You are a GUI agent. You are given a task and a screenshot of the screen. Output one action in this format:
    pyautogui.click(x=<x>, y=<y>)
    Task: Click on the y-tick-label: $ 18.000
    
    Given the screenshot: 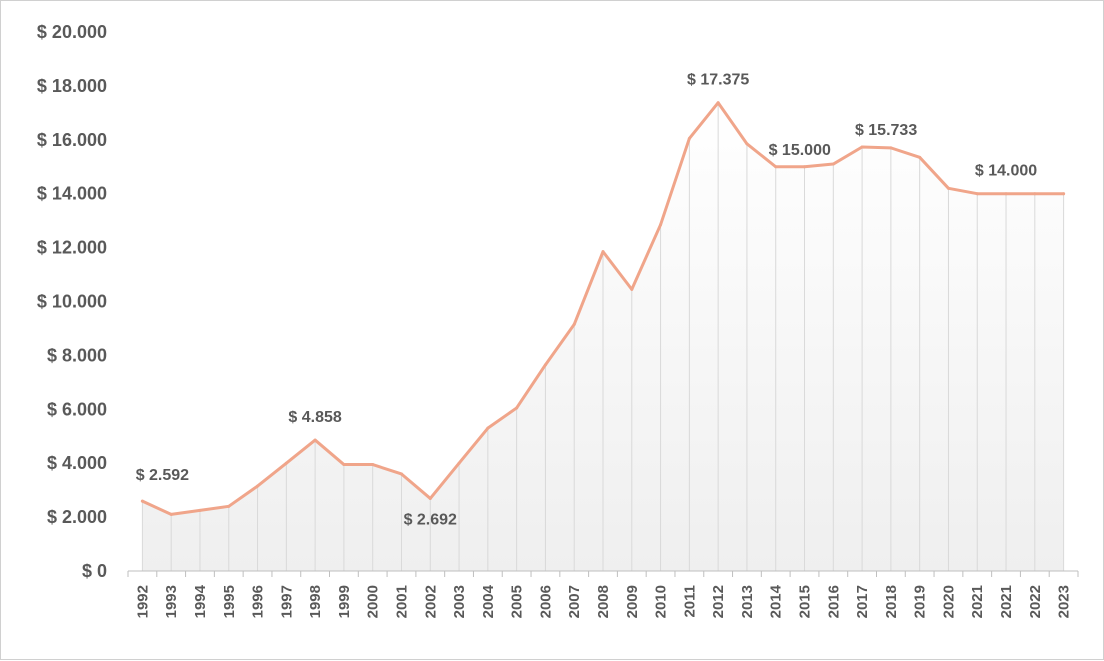 What is the action you would take?
    pyautogui.click(x=72, y=86)
    